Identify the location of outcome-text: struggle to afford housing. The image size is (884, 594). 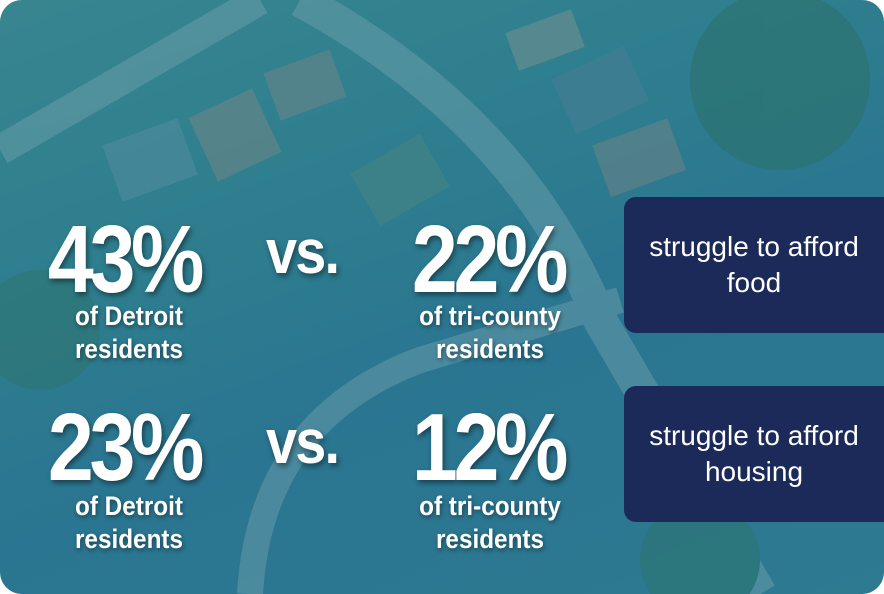
(754, 453).